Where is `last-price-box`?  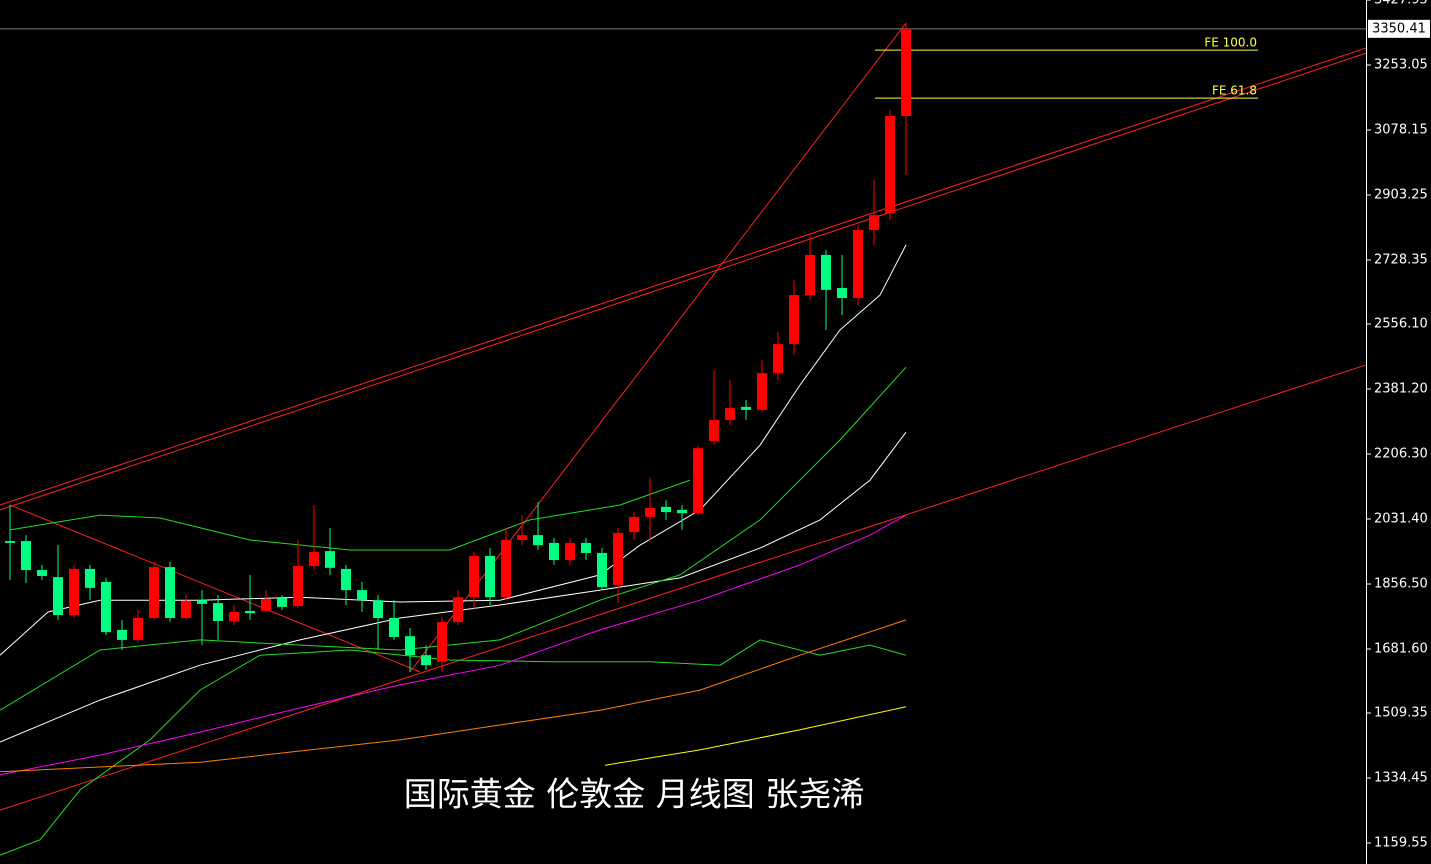
last-price-box is located at coordinates (1399, 28).